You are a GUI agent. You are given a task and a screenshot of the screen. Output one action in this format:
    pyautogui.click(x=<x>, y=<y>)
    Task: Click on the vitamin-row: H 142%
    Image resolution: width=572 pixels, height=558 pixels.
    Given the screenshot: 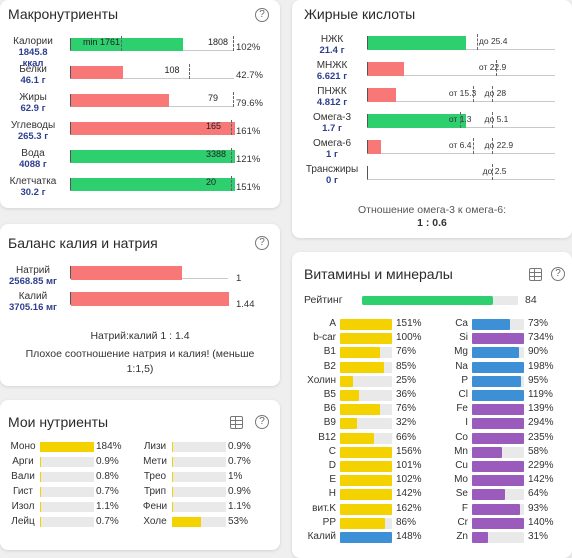 What is the action you would take?
    pyautogui.click(x=366, y=494)
    